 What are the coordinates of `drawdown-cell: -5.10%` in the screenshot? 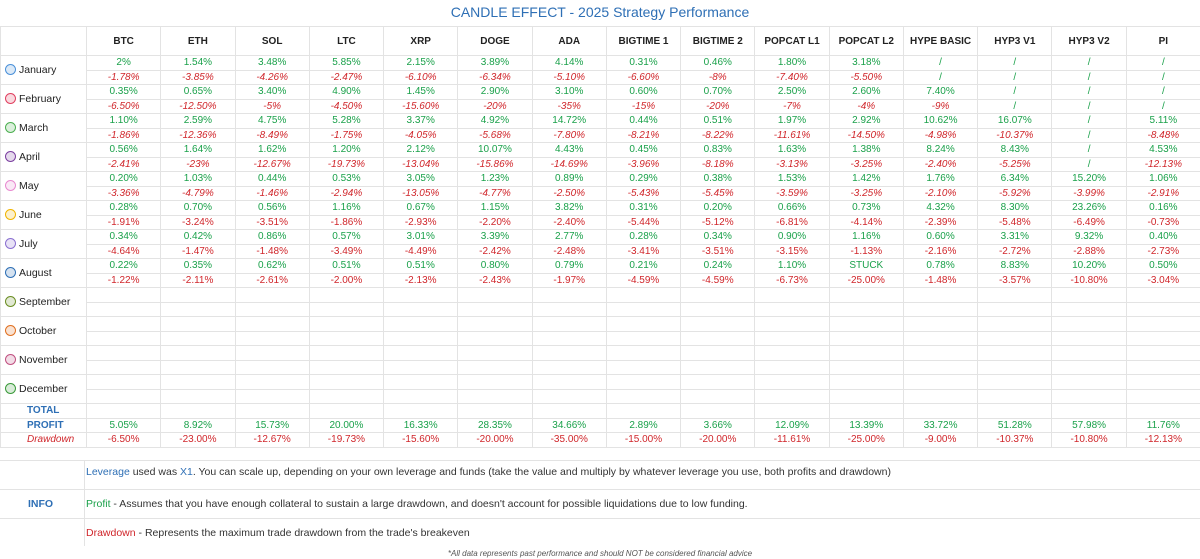 It's located at (569, 77).